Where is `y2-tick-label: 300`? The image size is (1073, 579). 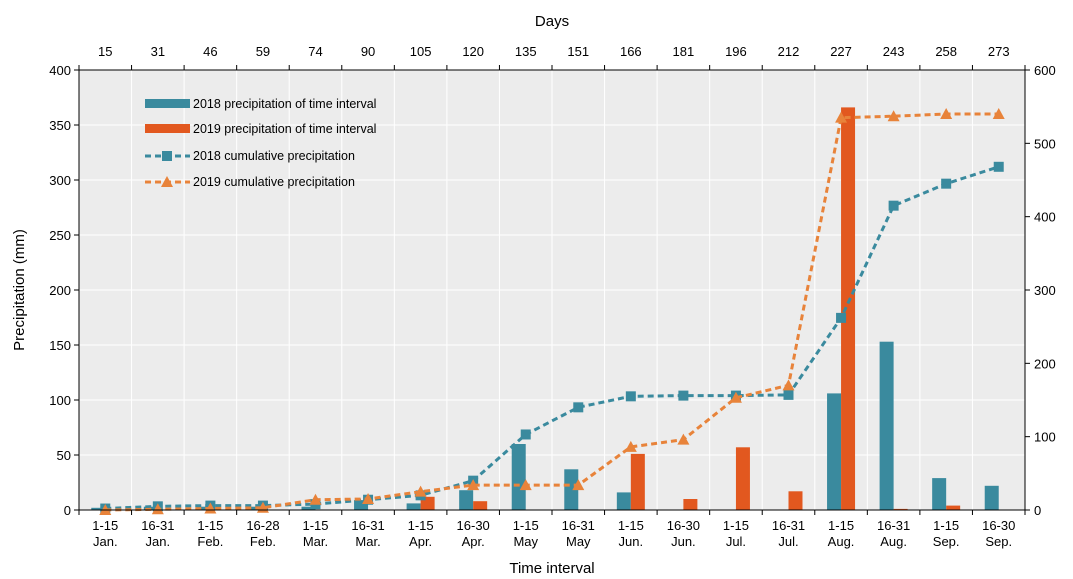
y2-tick-label: 300 is located at coordinates (1045, 290).